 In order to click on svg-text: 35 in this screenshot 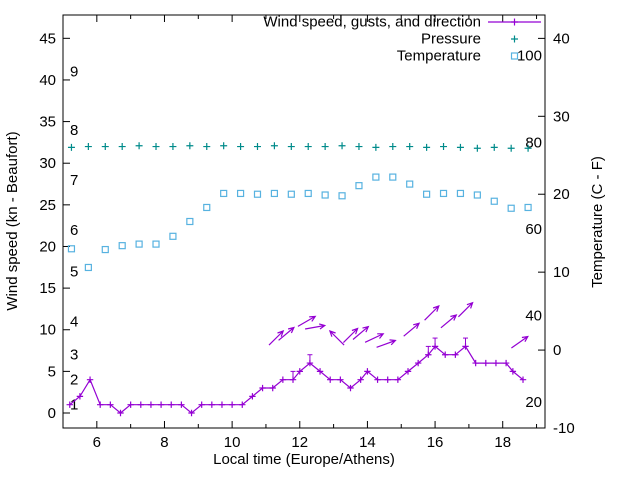, I will do `click(47, 122)`.